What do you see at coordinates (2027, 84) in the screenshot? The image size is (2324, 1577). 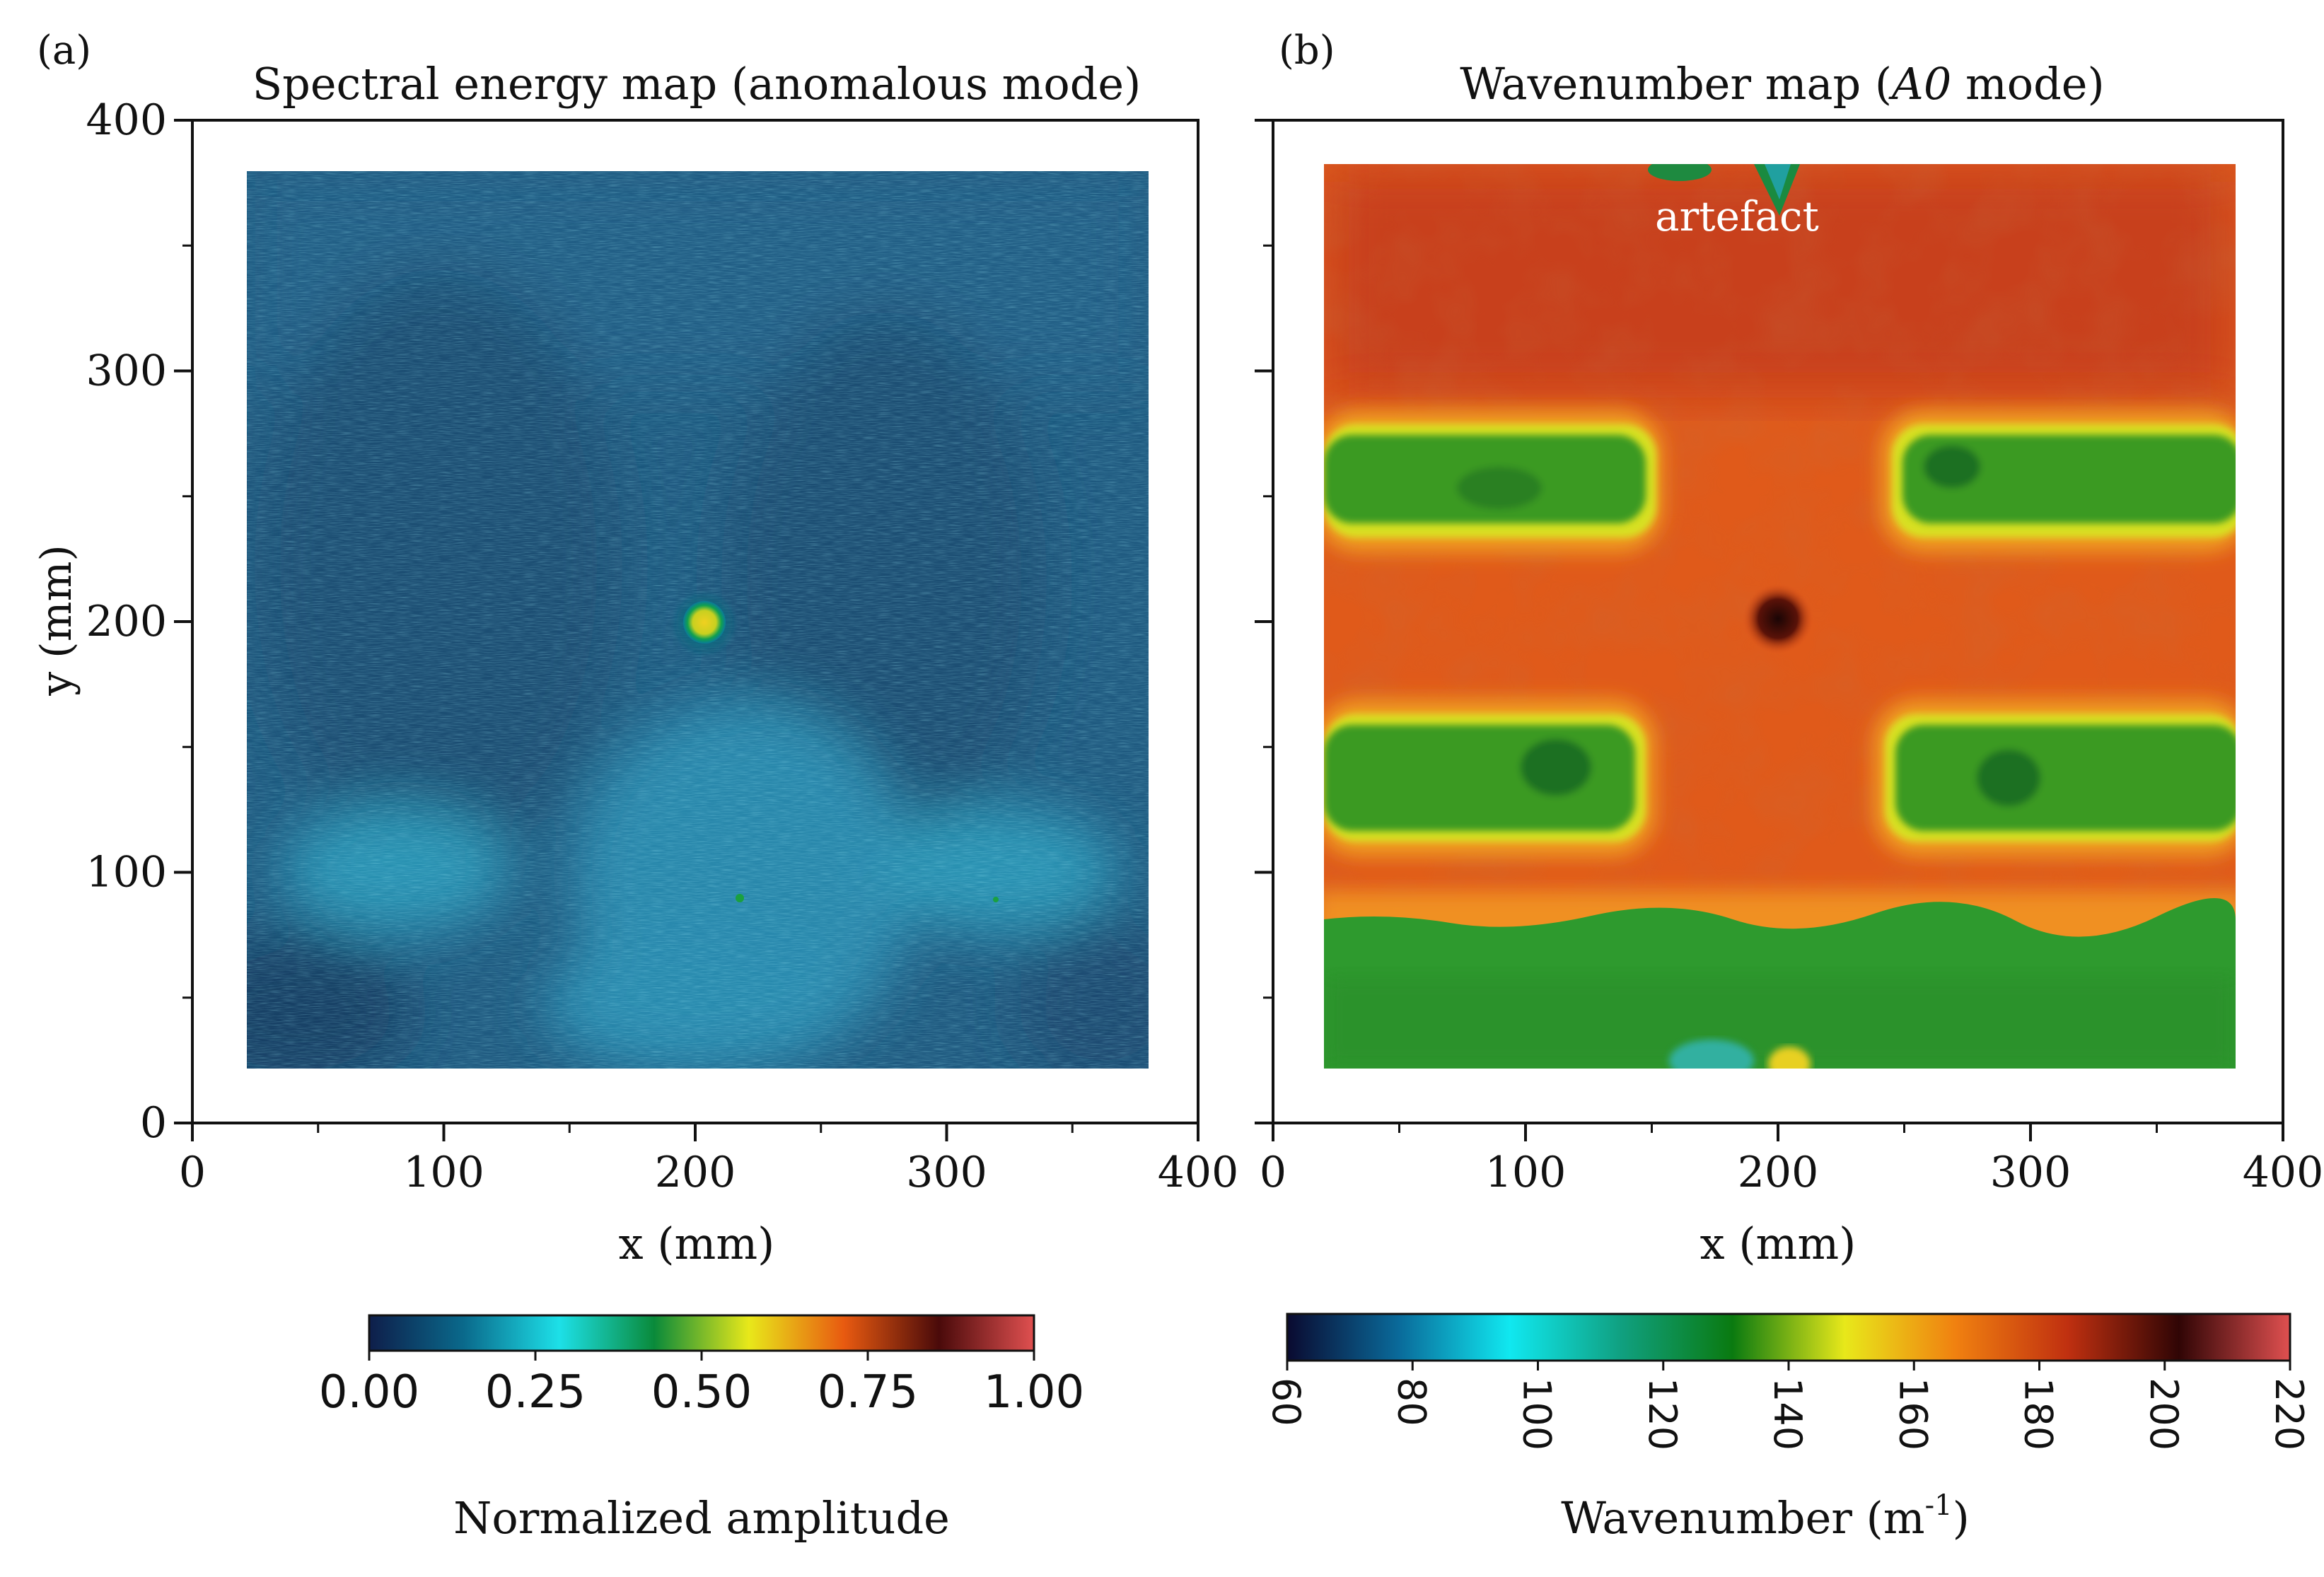 I see `panel-b-title-suffix: mode)` at bounding box center [2027, 84].